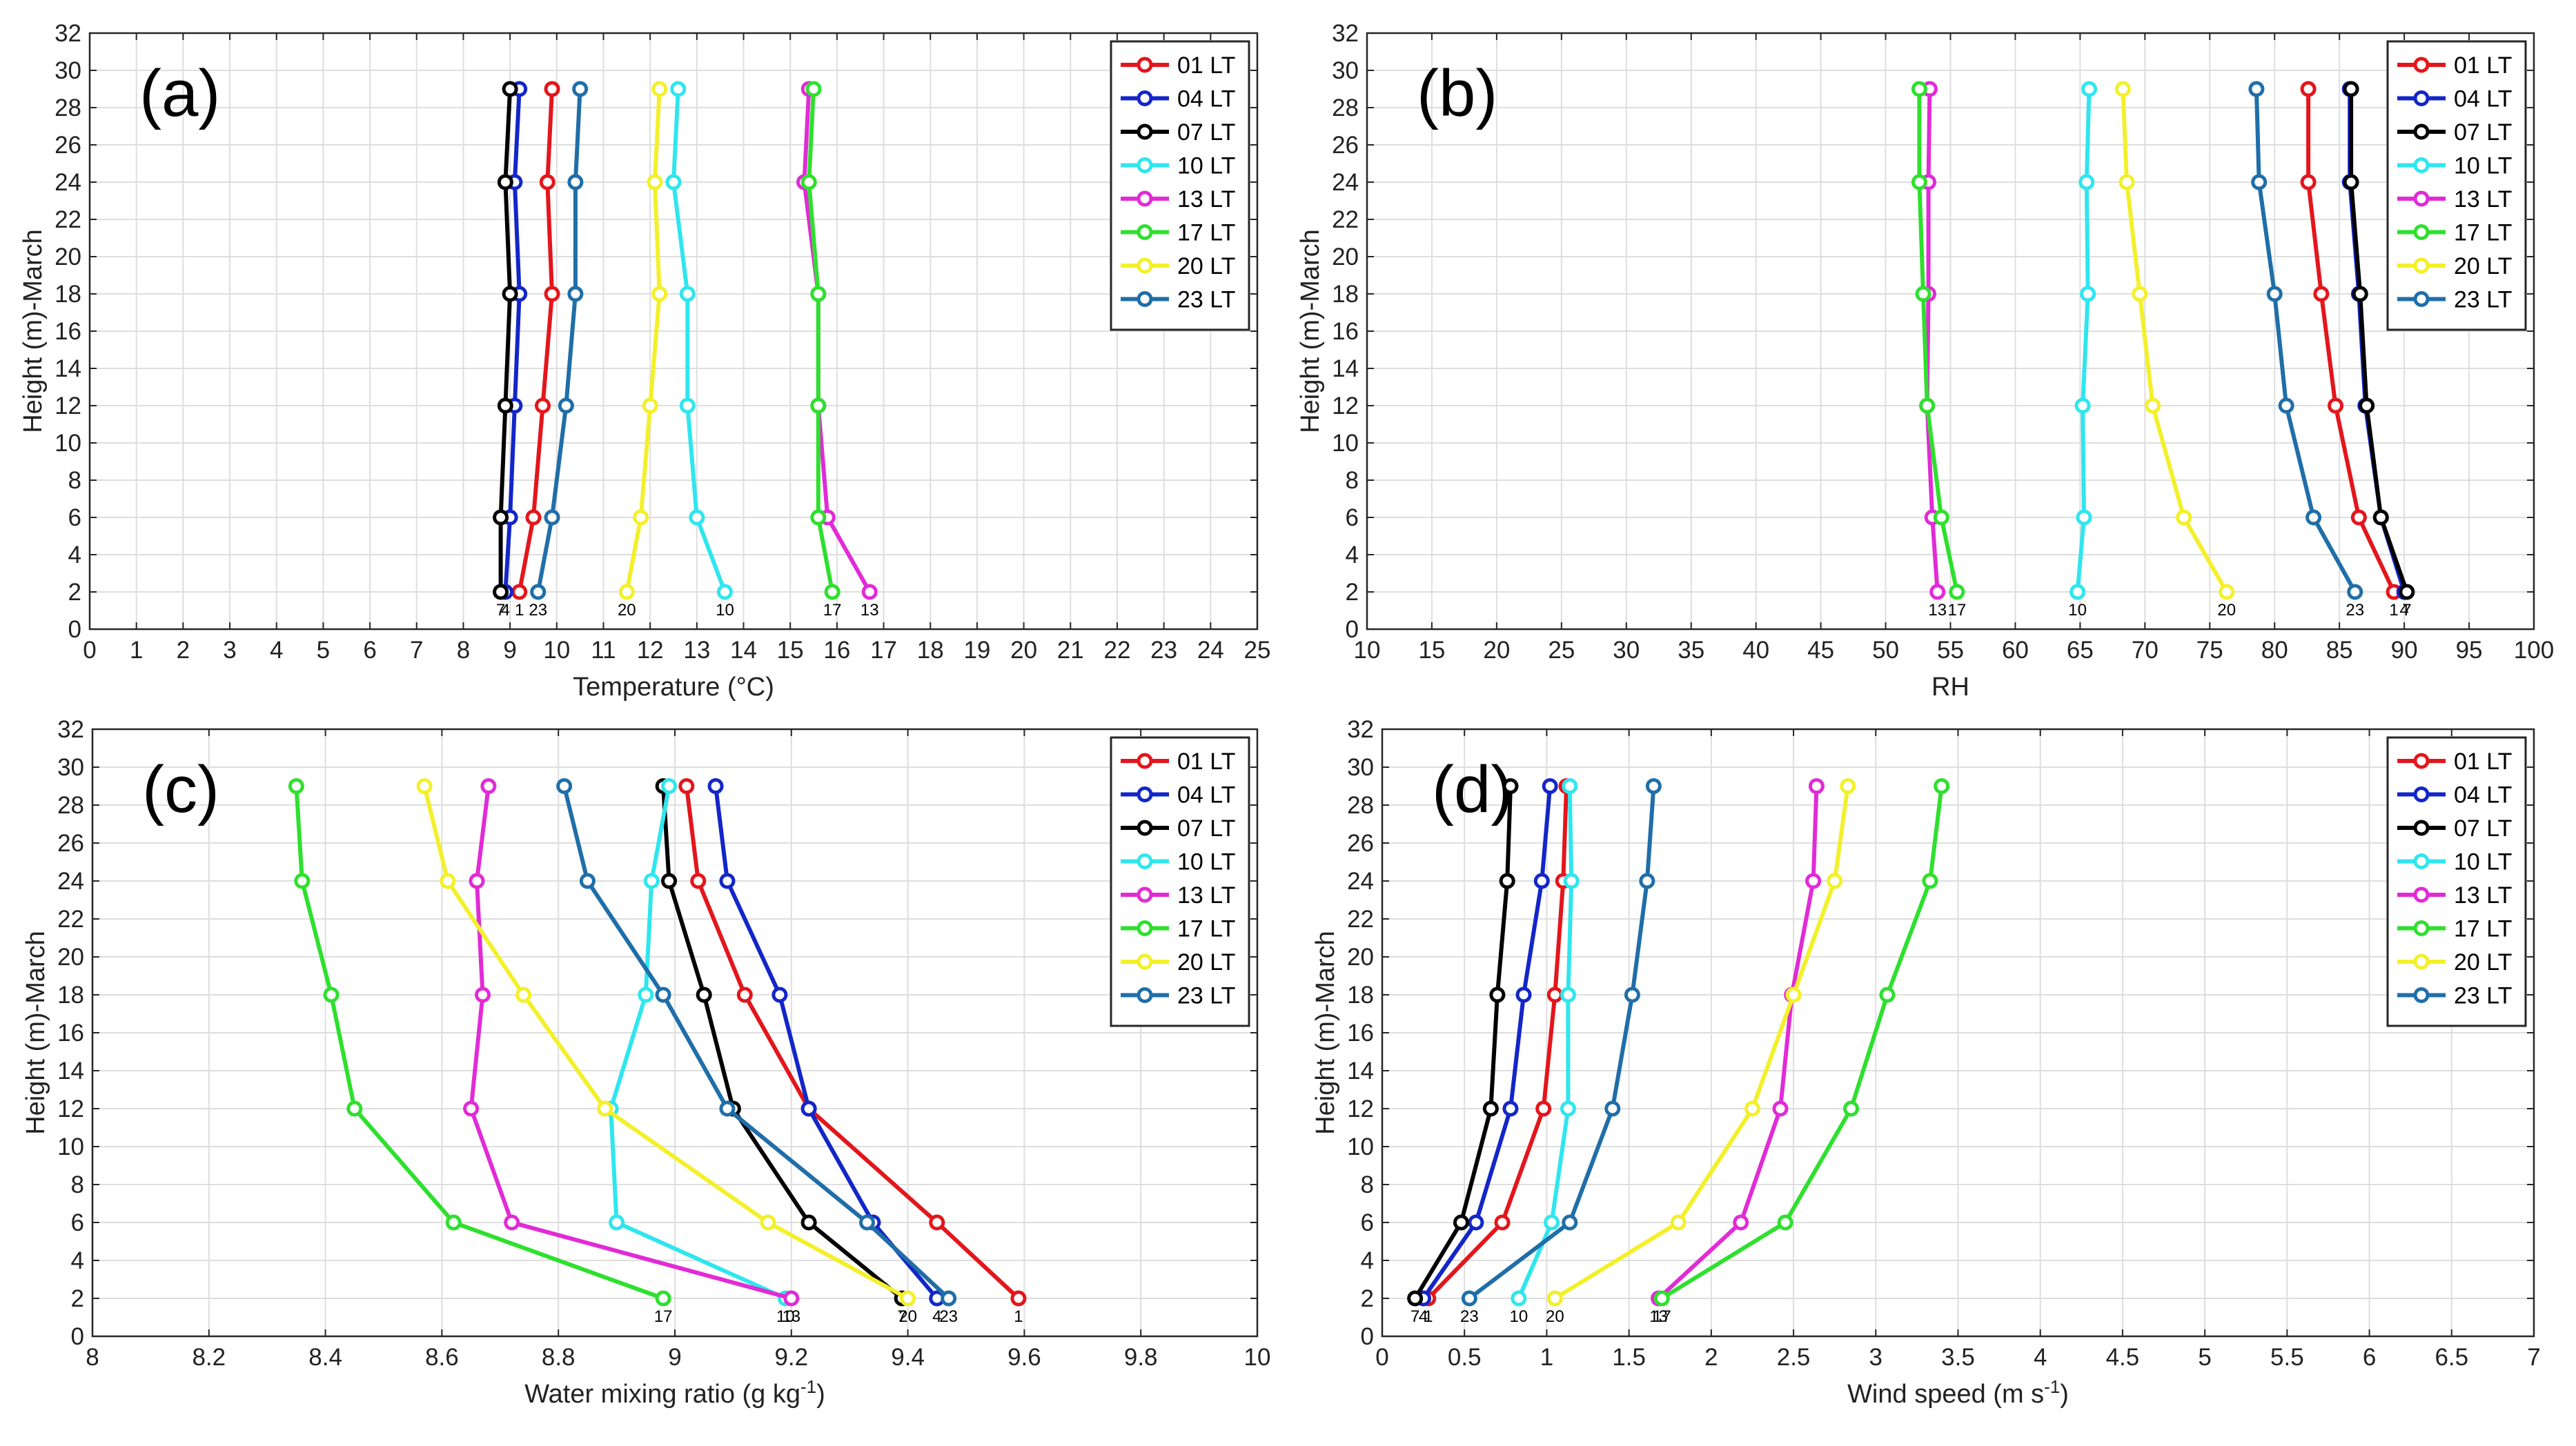  Describe the element at coordinates (836, 651) in the screenshot. I see `x-tick-label: 16` at that location.